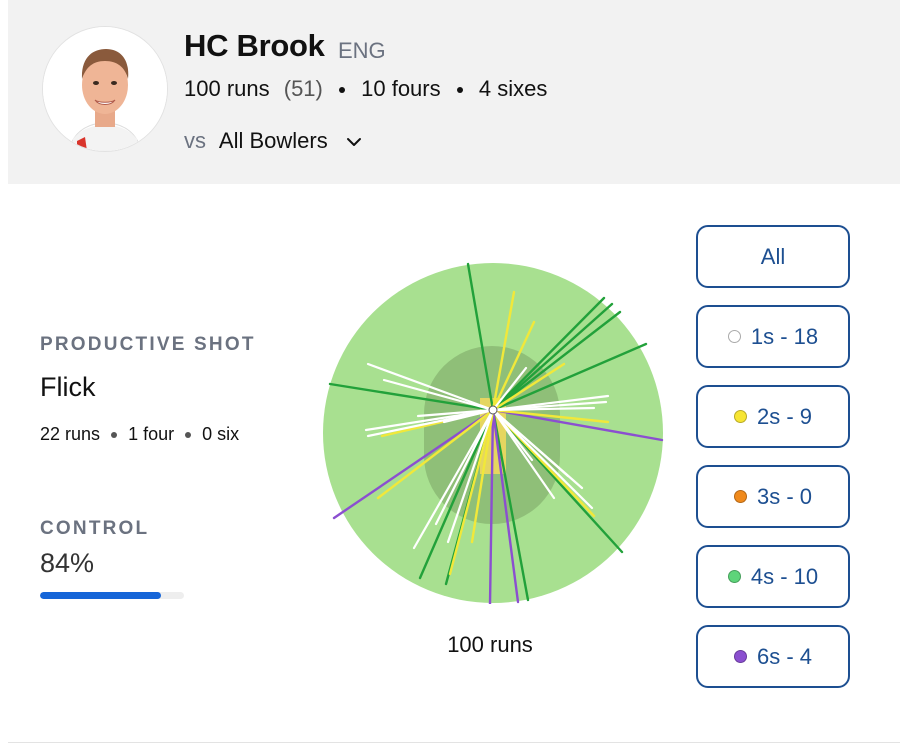 The image size is (902, 746). What do you see at coordinates (362, 50) in the screenshot?
I see `player-country: ENG` at bounding box center [362, 50].